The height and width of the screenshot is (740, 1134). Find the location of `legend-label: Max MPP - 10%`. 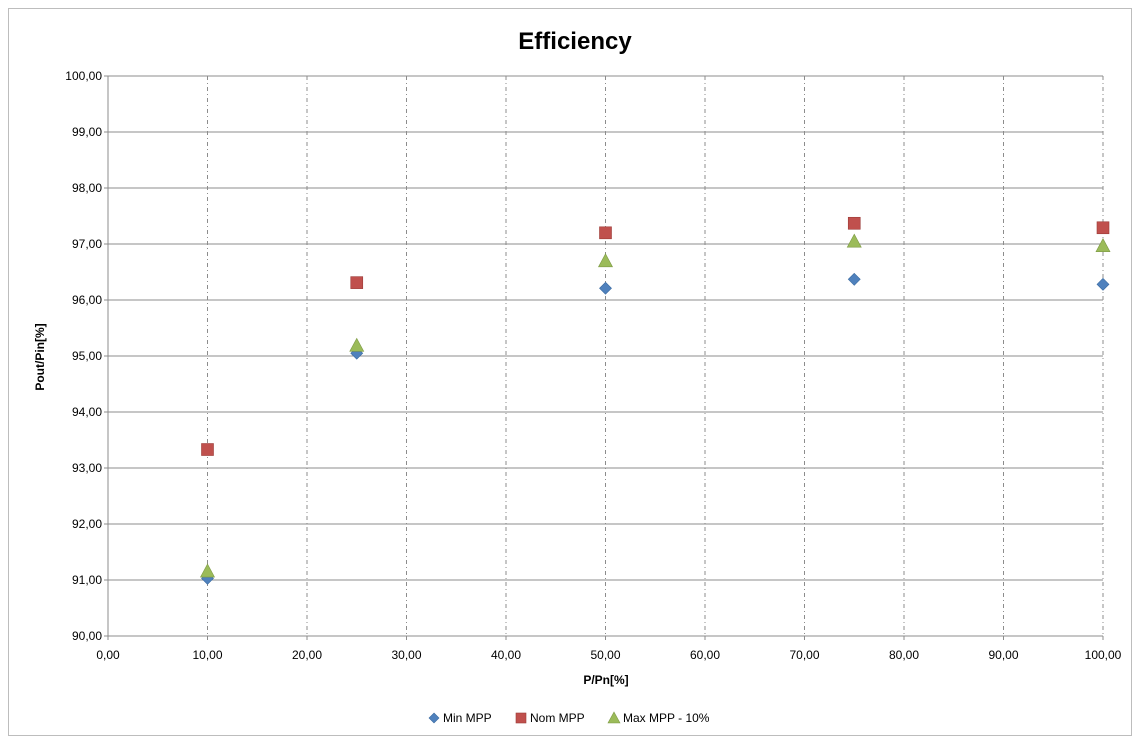

legend-label: Max MPP - 10% is located at coordinates (666, 718).